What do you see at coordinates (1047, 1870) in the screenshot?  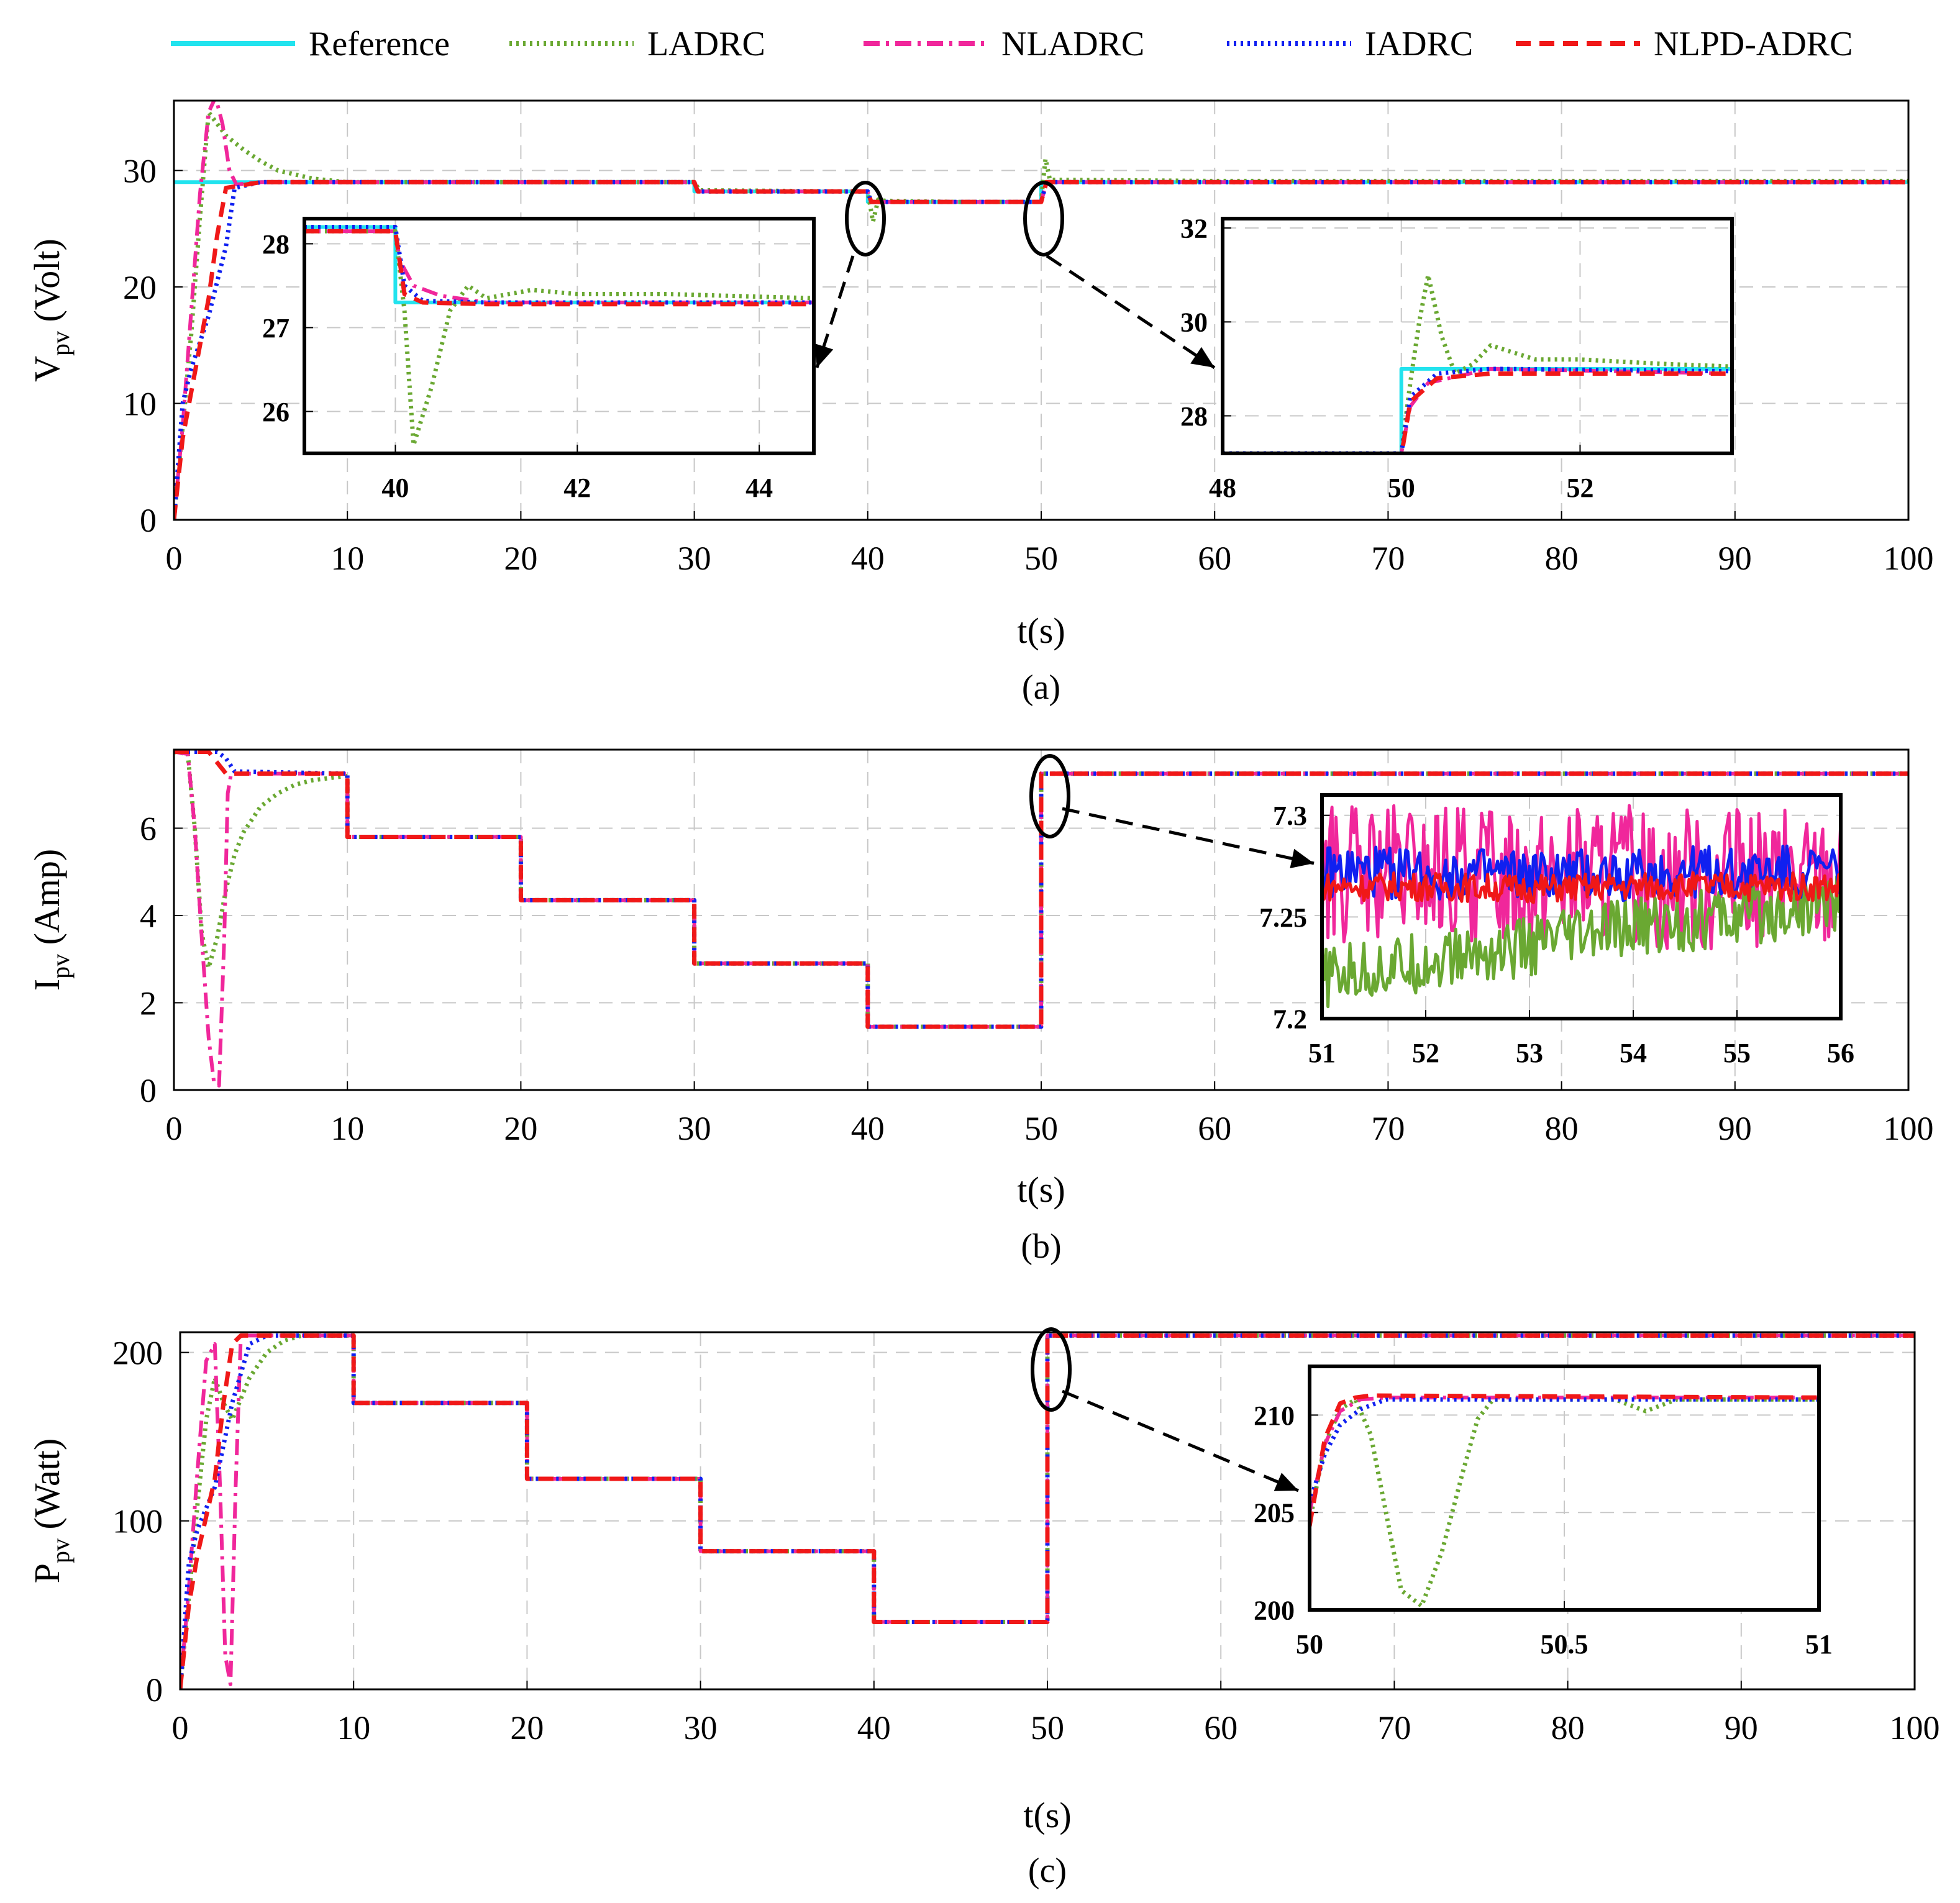 I see `panel-label: (c)` at bounding box center [1047, 1870].